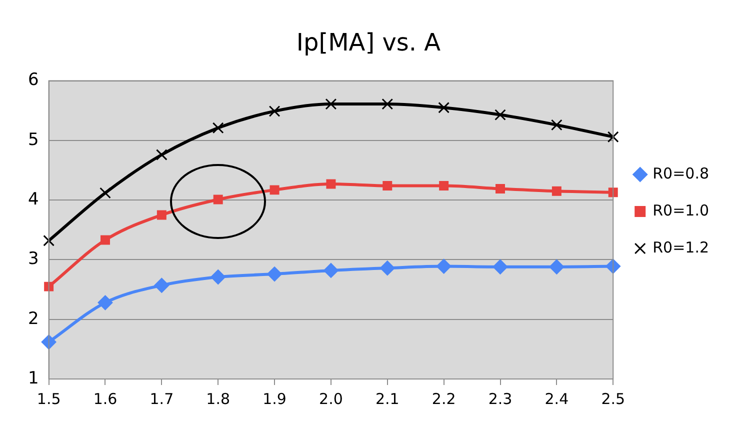 The height and width of the screenshot is (427, 747). I want to click on y-tick-label: 4, so click(33, 200).